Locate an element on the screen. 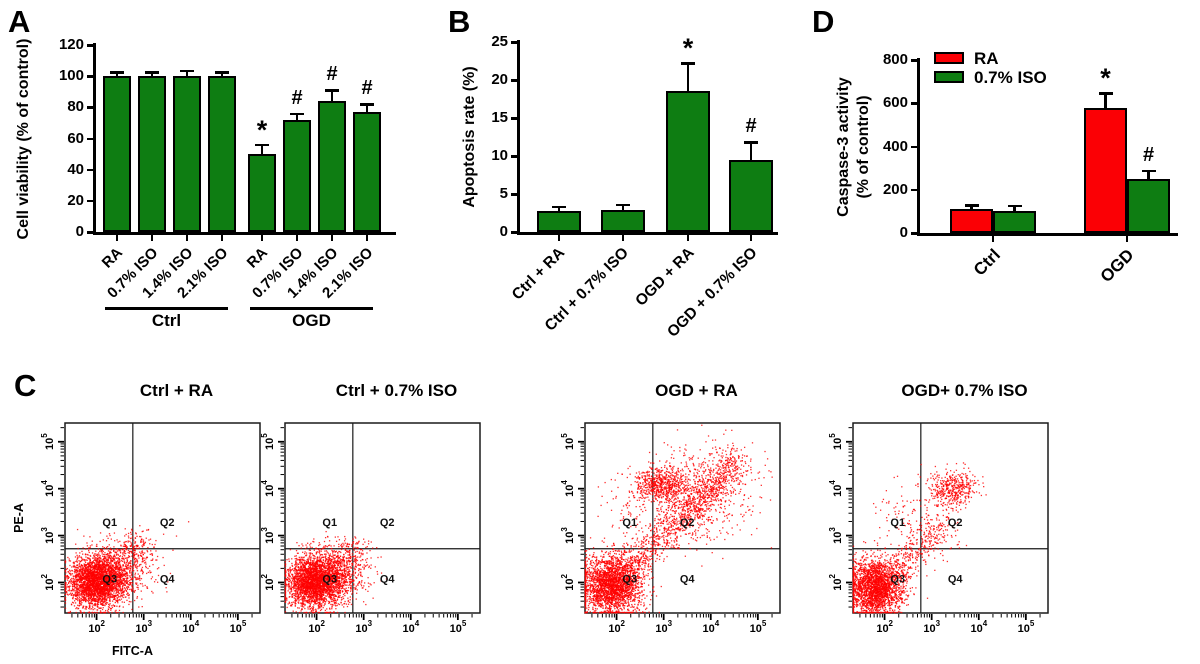 This screenshot has width=1200, height=664. legend-swatch-iso is located at coordinates (949, 77).